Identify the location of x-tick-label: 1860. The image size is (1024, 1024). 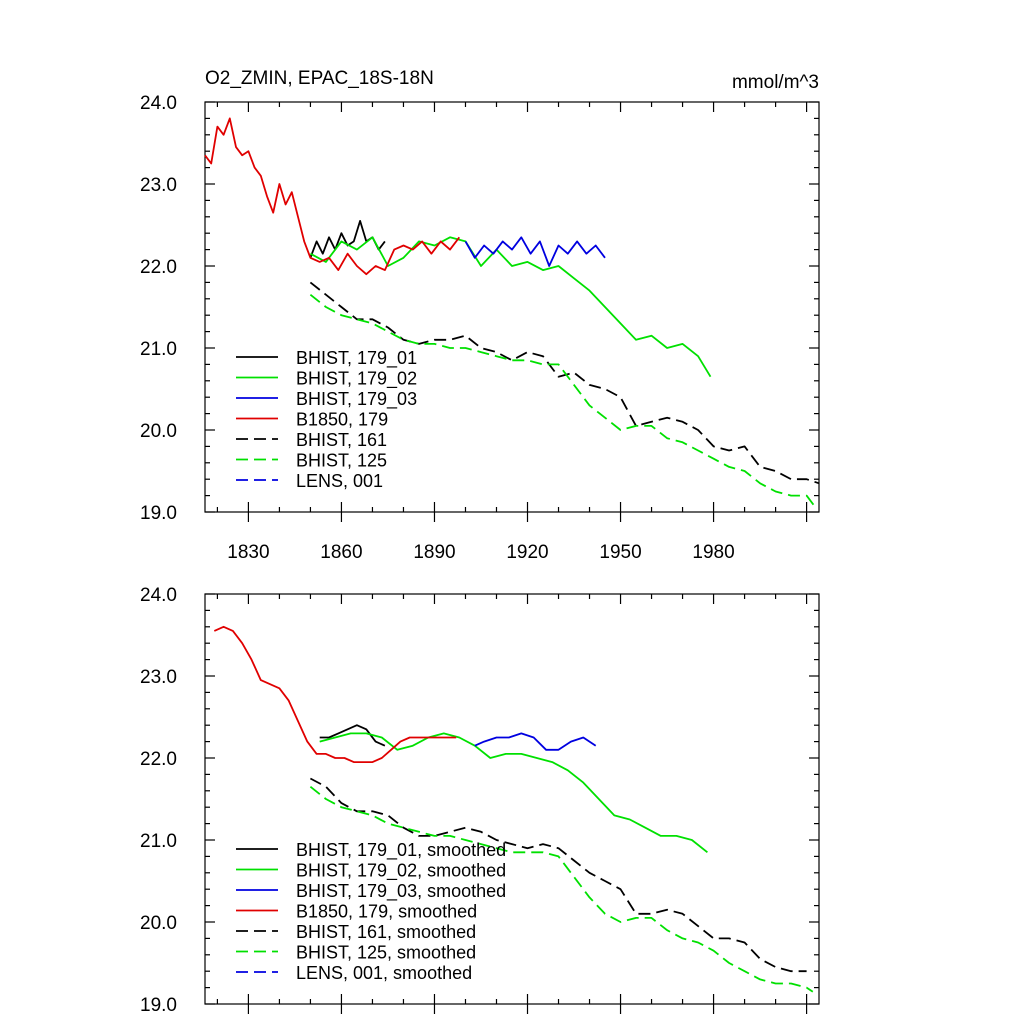
(341, 552).